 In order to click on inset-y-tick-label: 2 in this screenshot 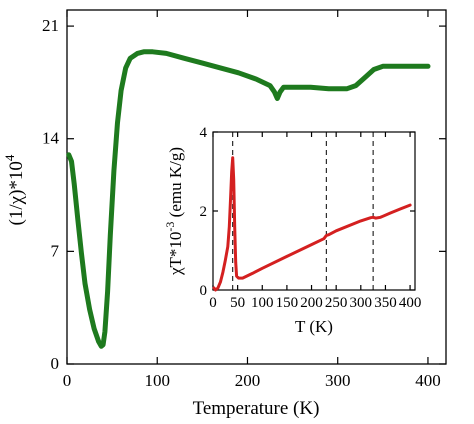, I will do `click(204, 212)`.